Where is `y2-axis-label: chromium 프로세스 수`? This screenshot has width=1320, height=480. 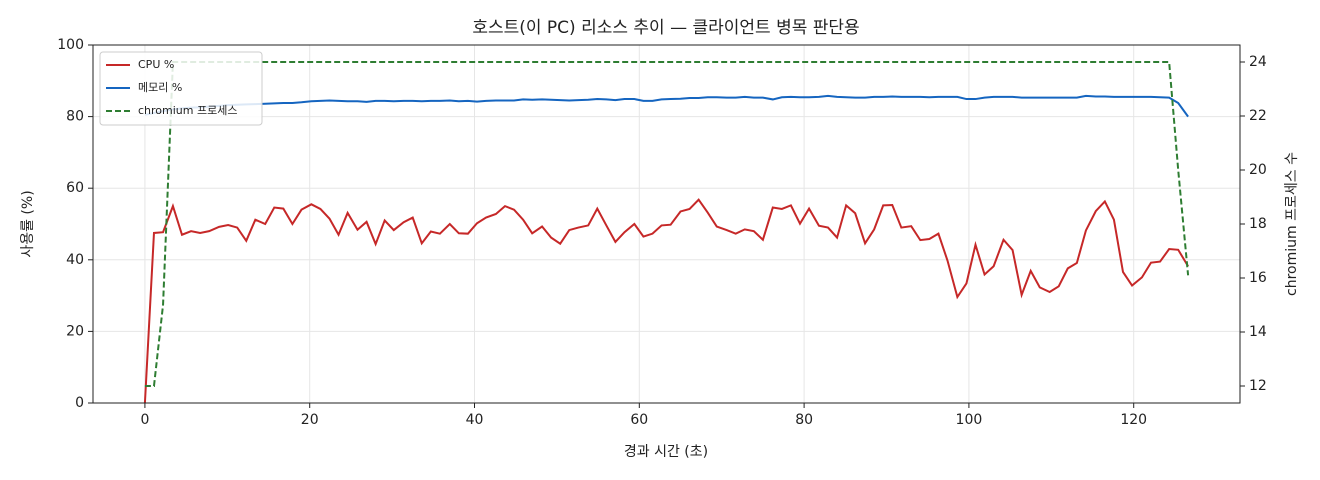 y2-axis-label: chromium 프로세스 수 is located at coordinates (1292, 224).